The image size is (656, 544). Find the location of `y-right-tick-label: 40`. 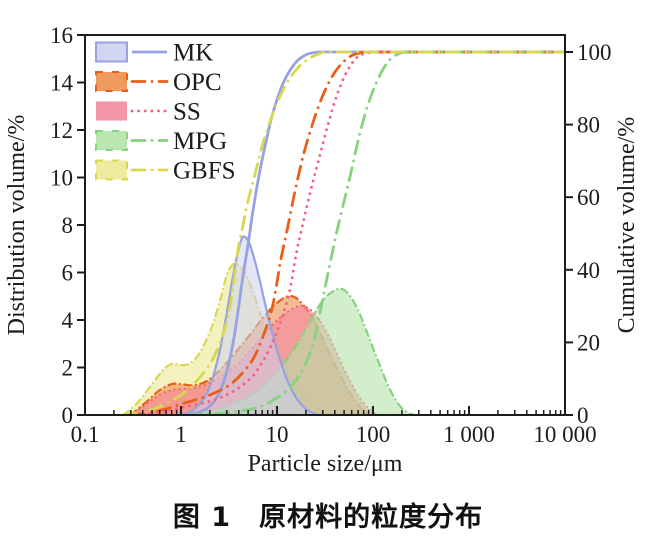

y-right-tick-label: 40 is located at coordinates (588, 270).